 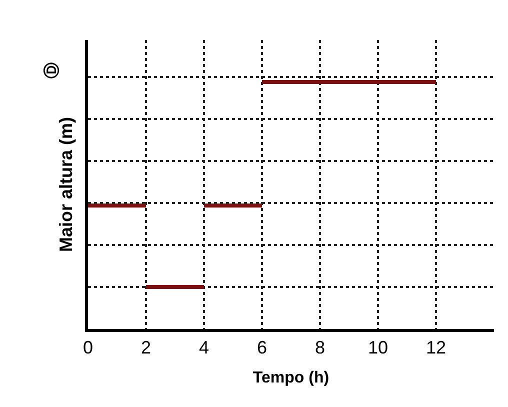 What do you see at coordinates (262, 348) in the screenshot?
I see `x-tick-label: 6` at bounding box center [262, 348].